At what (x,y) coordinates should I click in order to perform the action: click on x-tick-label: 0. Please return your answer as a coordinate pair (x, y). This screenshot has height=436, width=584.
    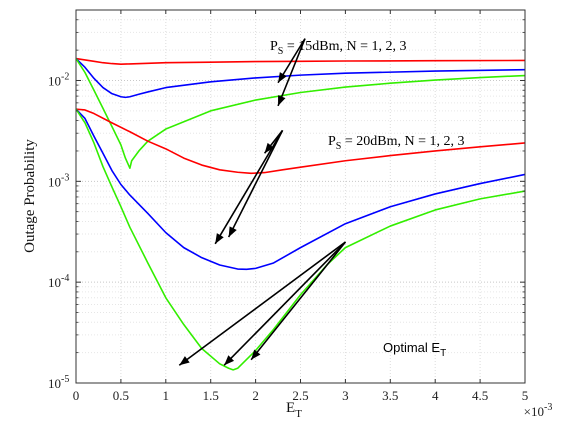
    Looking at the image, I should click on (76, 395).